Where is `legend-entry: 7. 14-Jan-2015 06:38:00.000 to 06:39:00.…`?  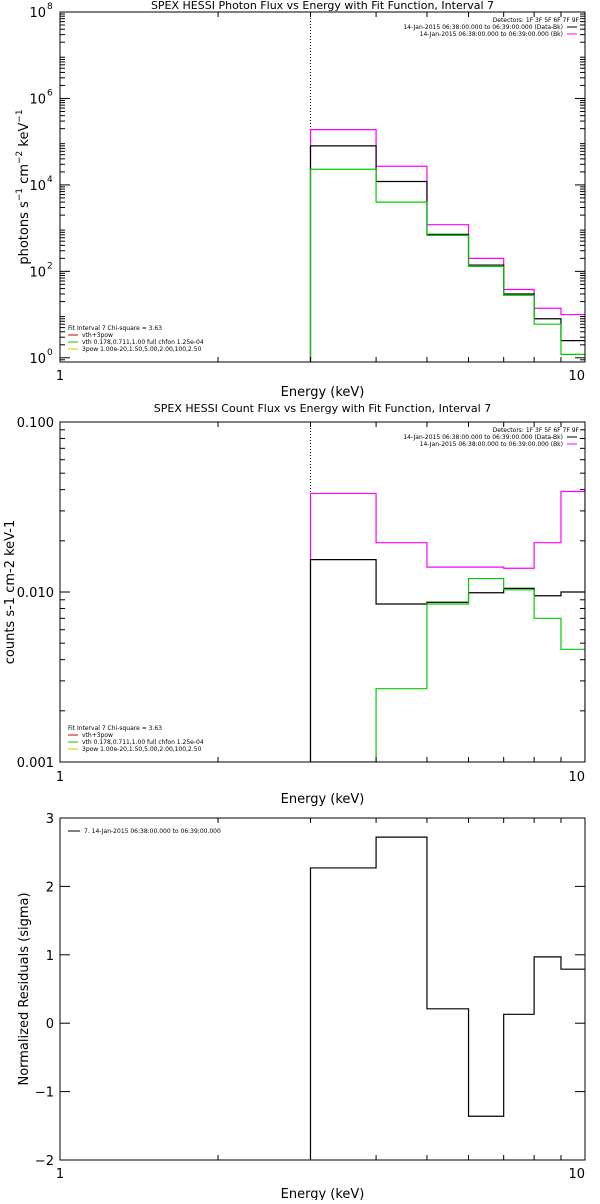
legend-entry: 7. 14-Jan-2015 06:38:00.000 to 06:39:00.… is located at coordinates (152, 831).